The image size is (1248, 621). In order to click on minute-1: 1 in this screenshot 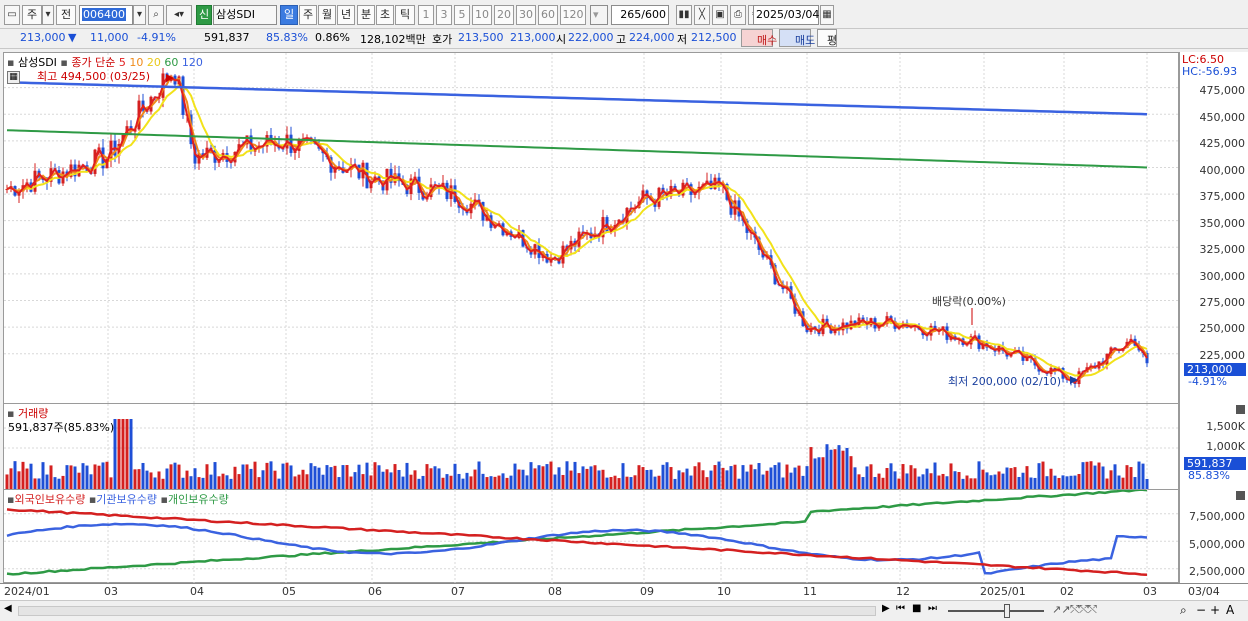, I will do `click(426, 15)`.